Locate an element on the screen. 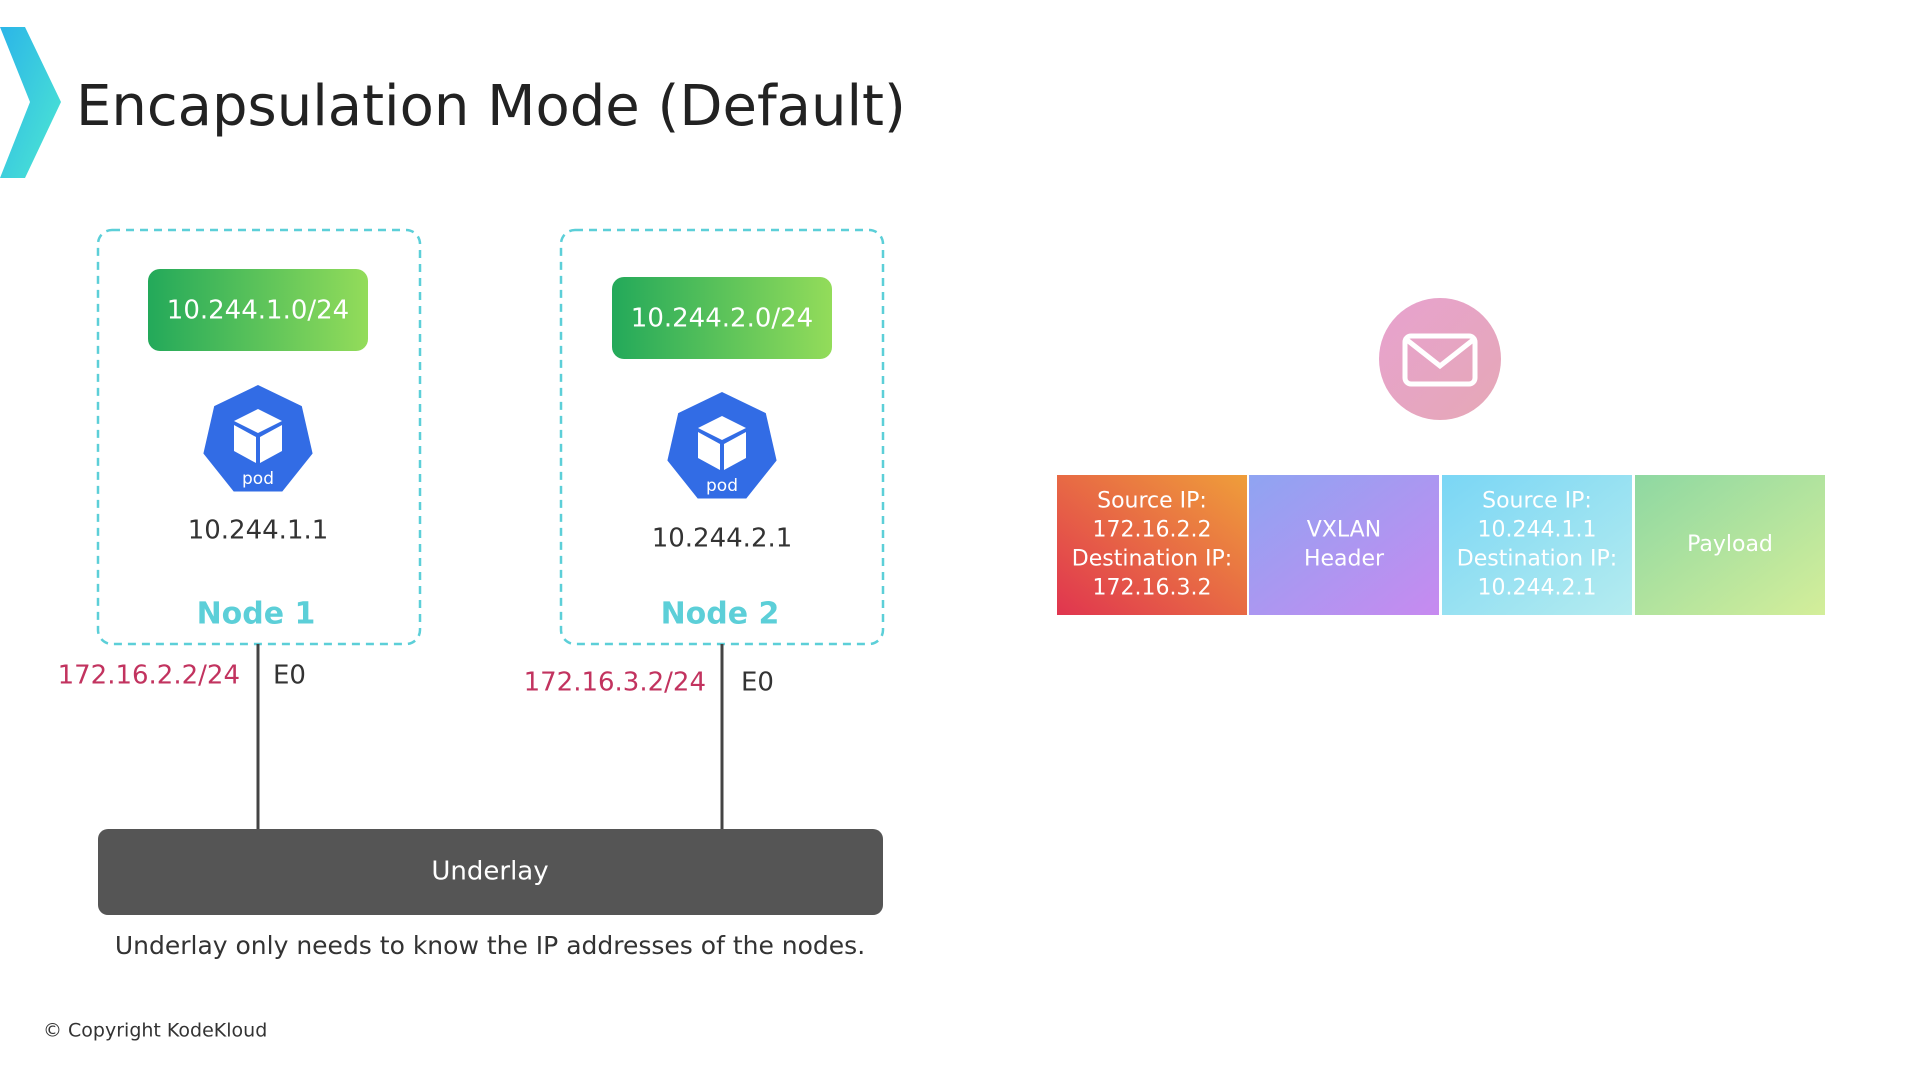 The image size is (1920, 1084). subnet-label: 10.244.2.0/24 is located at coordinates (722, 319).